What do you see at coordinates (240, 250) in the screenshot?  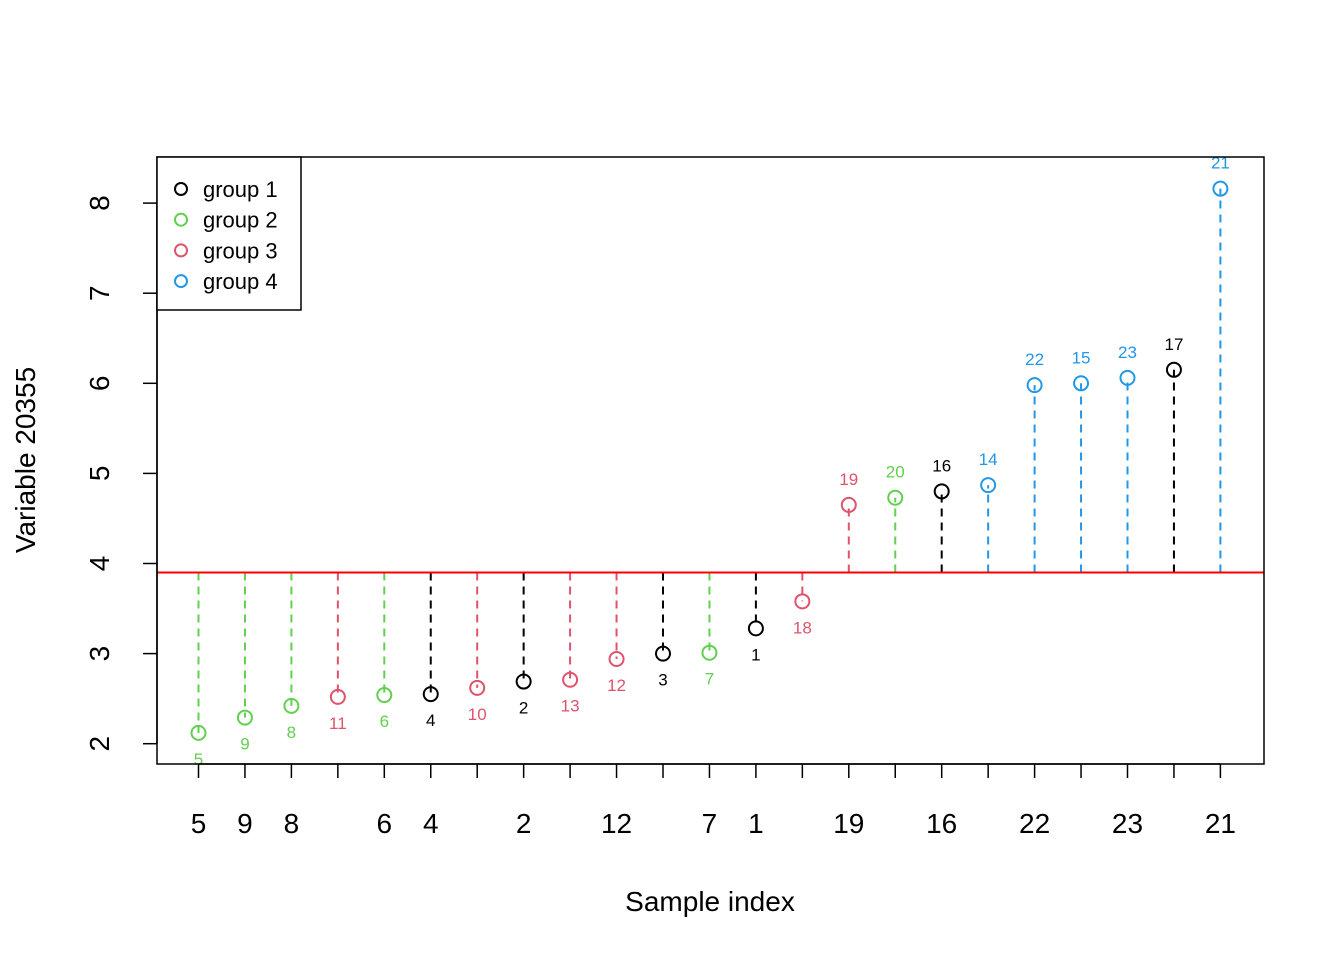 I see `legend-label-group-3: group 3` at bounding box center [240, 250].